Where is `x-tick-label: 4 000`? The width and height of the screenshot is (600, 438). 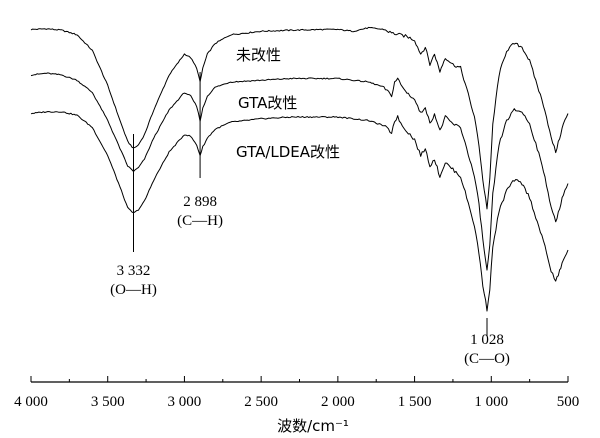
x-tick-label: 4 000 is located at coordinates (31, 402).